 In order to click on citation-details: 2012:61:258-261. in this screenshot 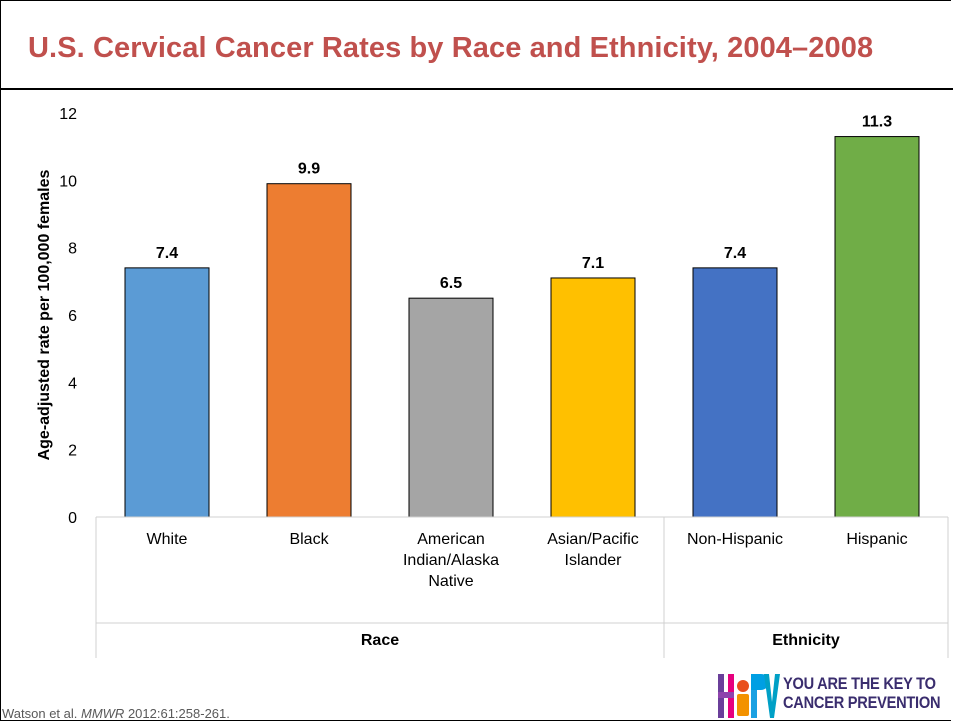, I will do `click(177, 713)`.